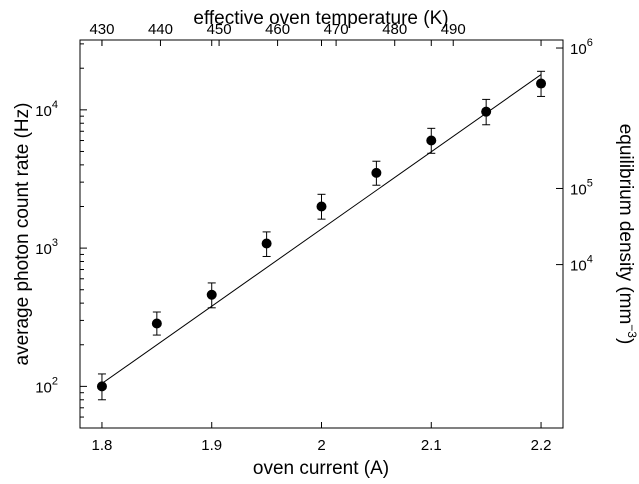 The height and width of the screenshot is (484, 639). What do you see at coordinates (336, 29) in the screenshot?
I see `x2-tick-label: 470` at bounding box center [336, 29].